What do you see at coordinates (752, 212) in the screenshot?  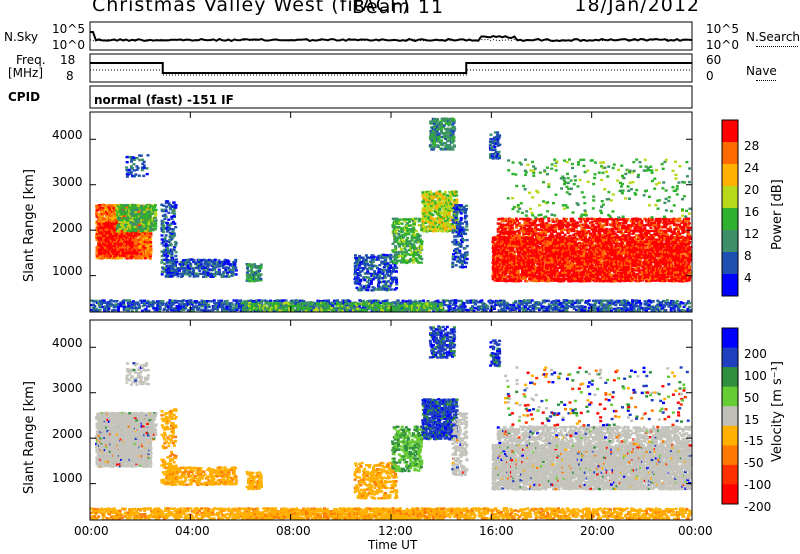 I see `power-cbar-tick-16: 16` at bounding box center [752, 212].